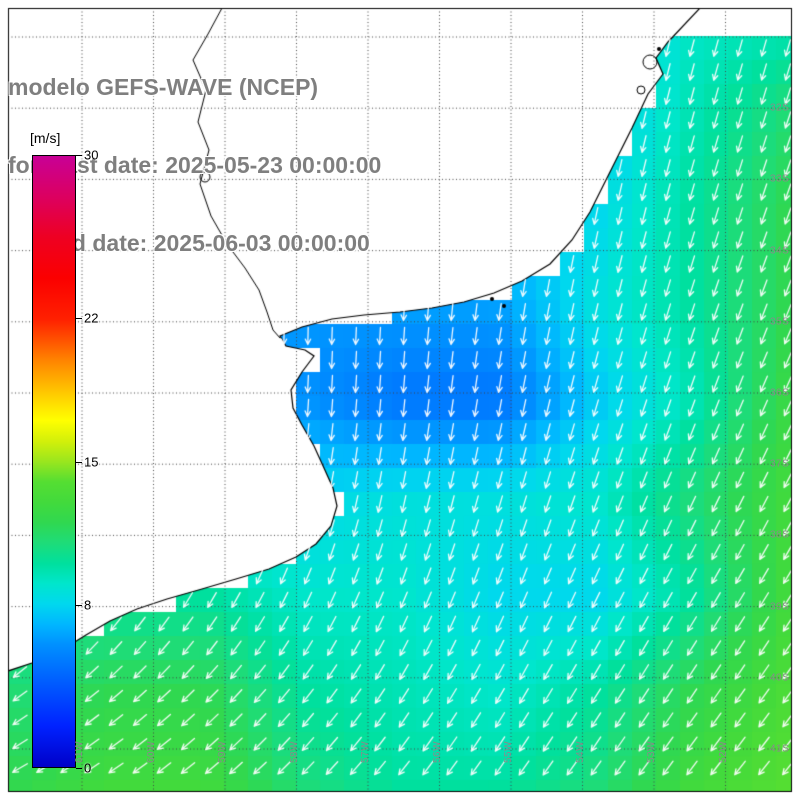 The width and height of the screenshot is (800, 800). What do you see at coordinates (365, 751) in the screenshot?
I see `longitude-label: 57W` at bounding box center [365, 751].